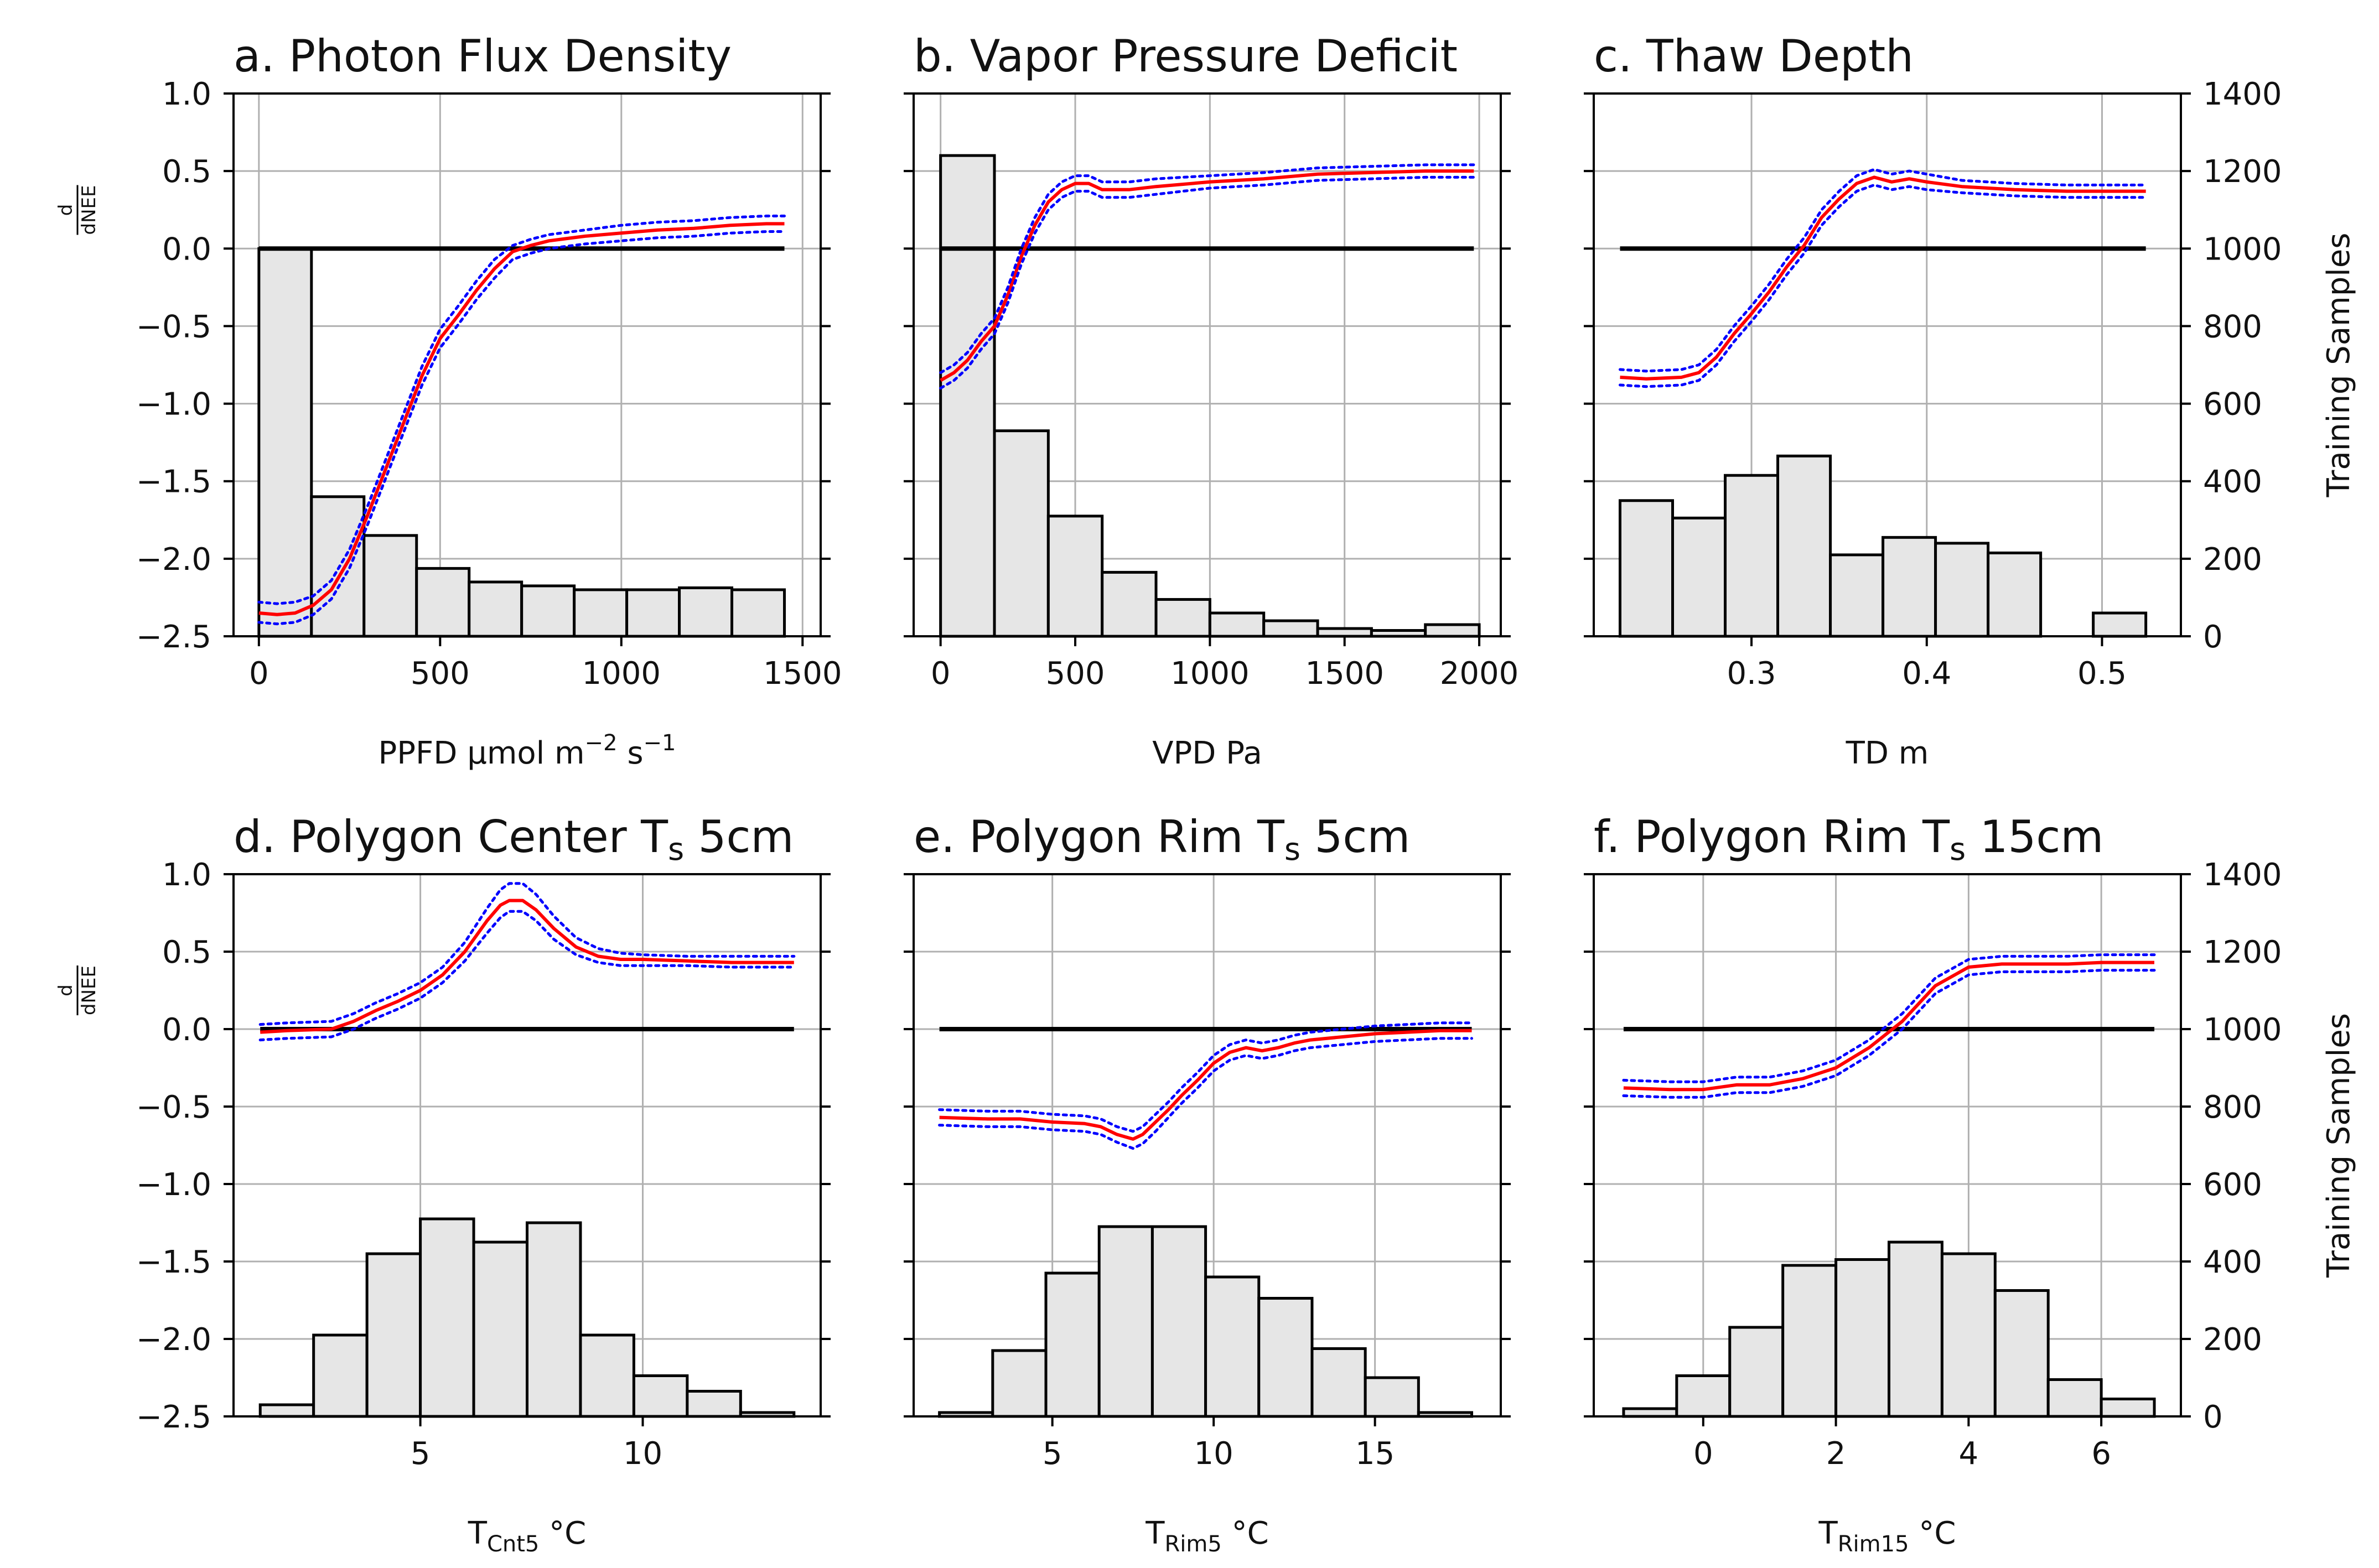 The image size is (2379, 1568). What do you see at coordinates (89, 990) in the screenshot?
I see `y-axis-label-denominator: dNEE` at bounding box center [89, 990].